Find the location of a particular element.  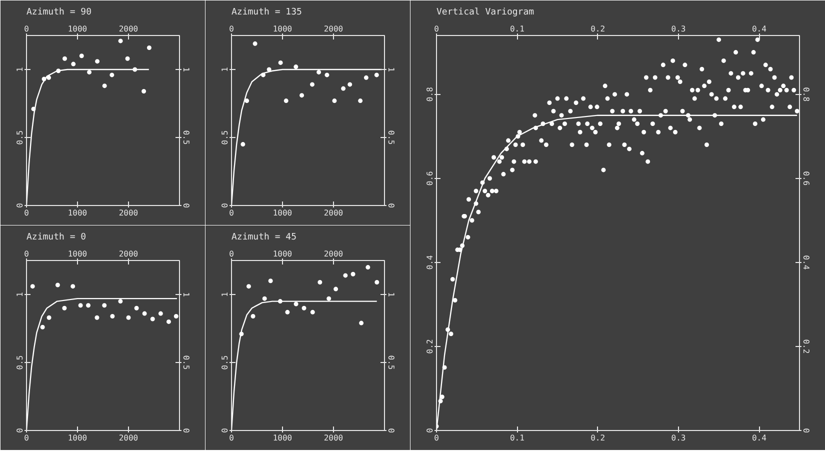

x-tick-label: 0.2 is located at coordinates (598, 29).